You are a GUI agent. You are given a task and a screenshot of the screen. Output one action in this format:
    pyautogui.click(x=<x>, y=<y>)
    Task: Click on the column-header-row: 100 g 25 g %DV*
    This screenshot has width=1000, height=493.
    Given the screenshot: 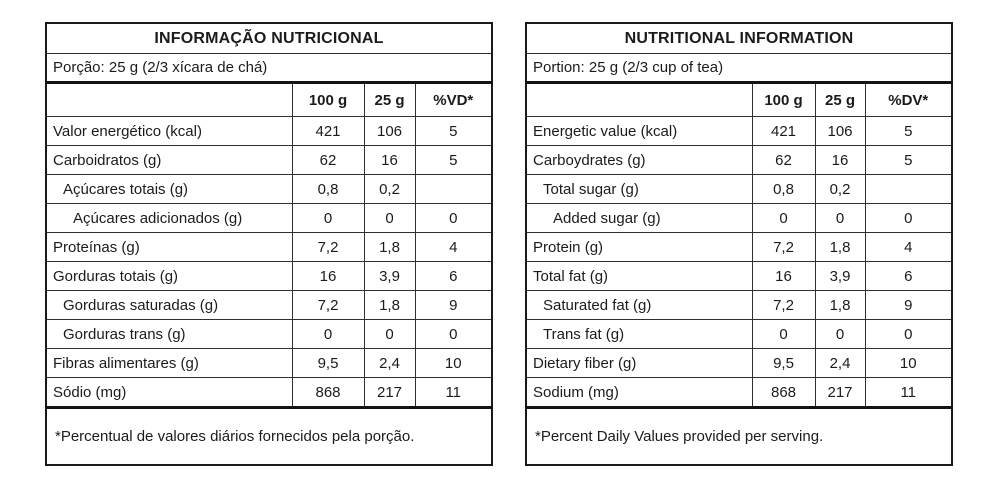 What is the action you would take?
    pyautogui.click(x=739, y=99)
    